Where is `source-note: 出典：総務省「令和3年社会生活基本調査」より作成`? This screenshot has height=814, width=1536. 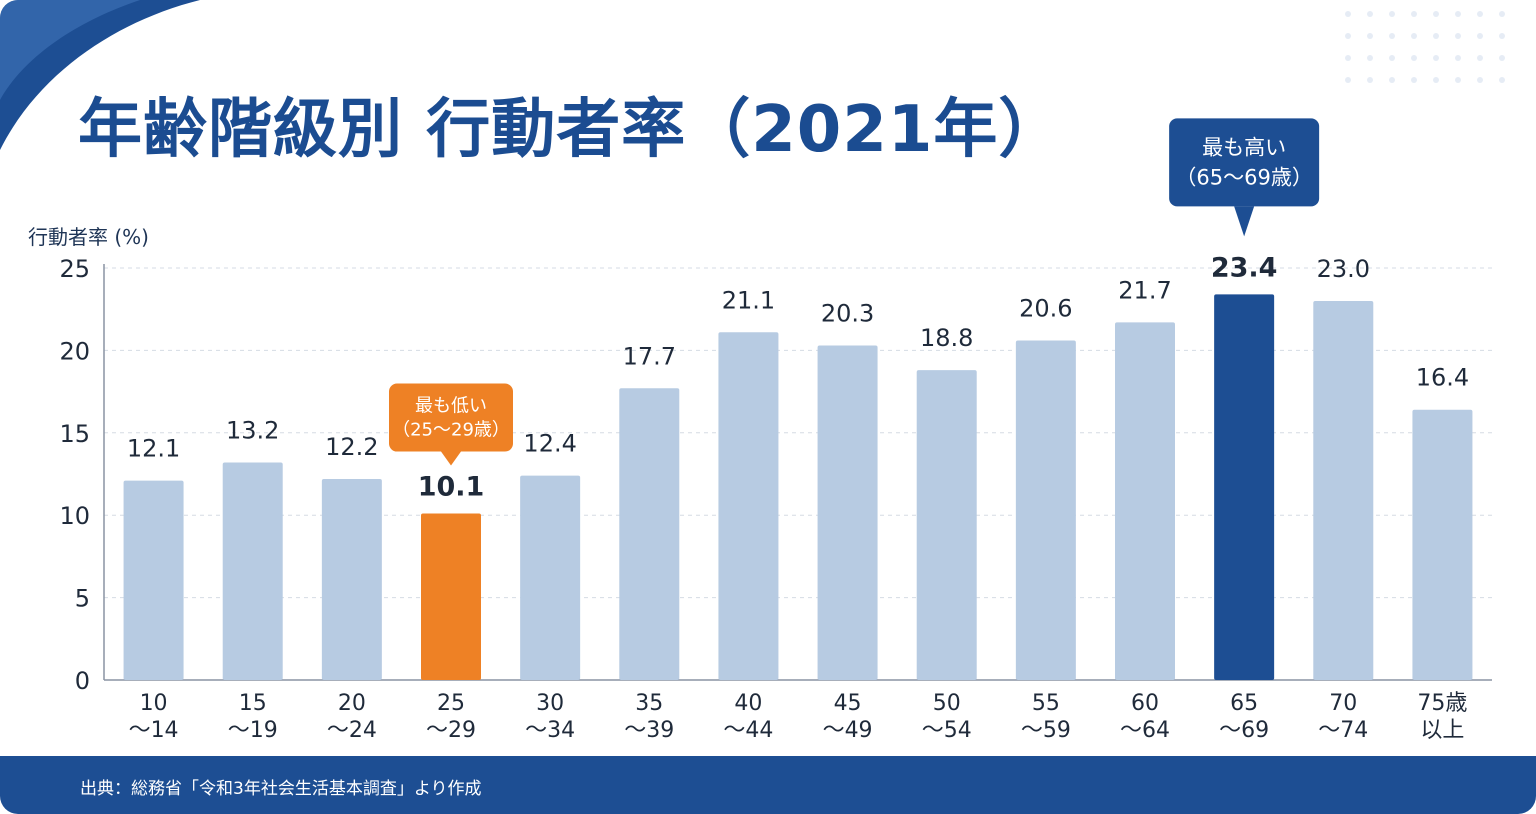
source-note: 出典：総務省「令和3年社会生活基本調査」より作成 is located at coordinates (281, 789).